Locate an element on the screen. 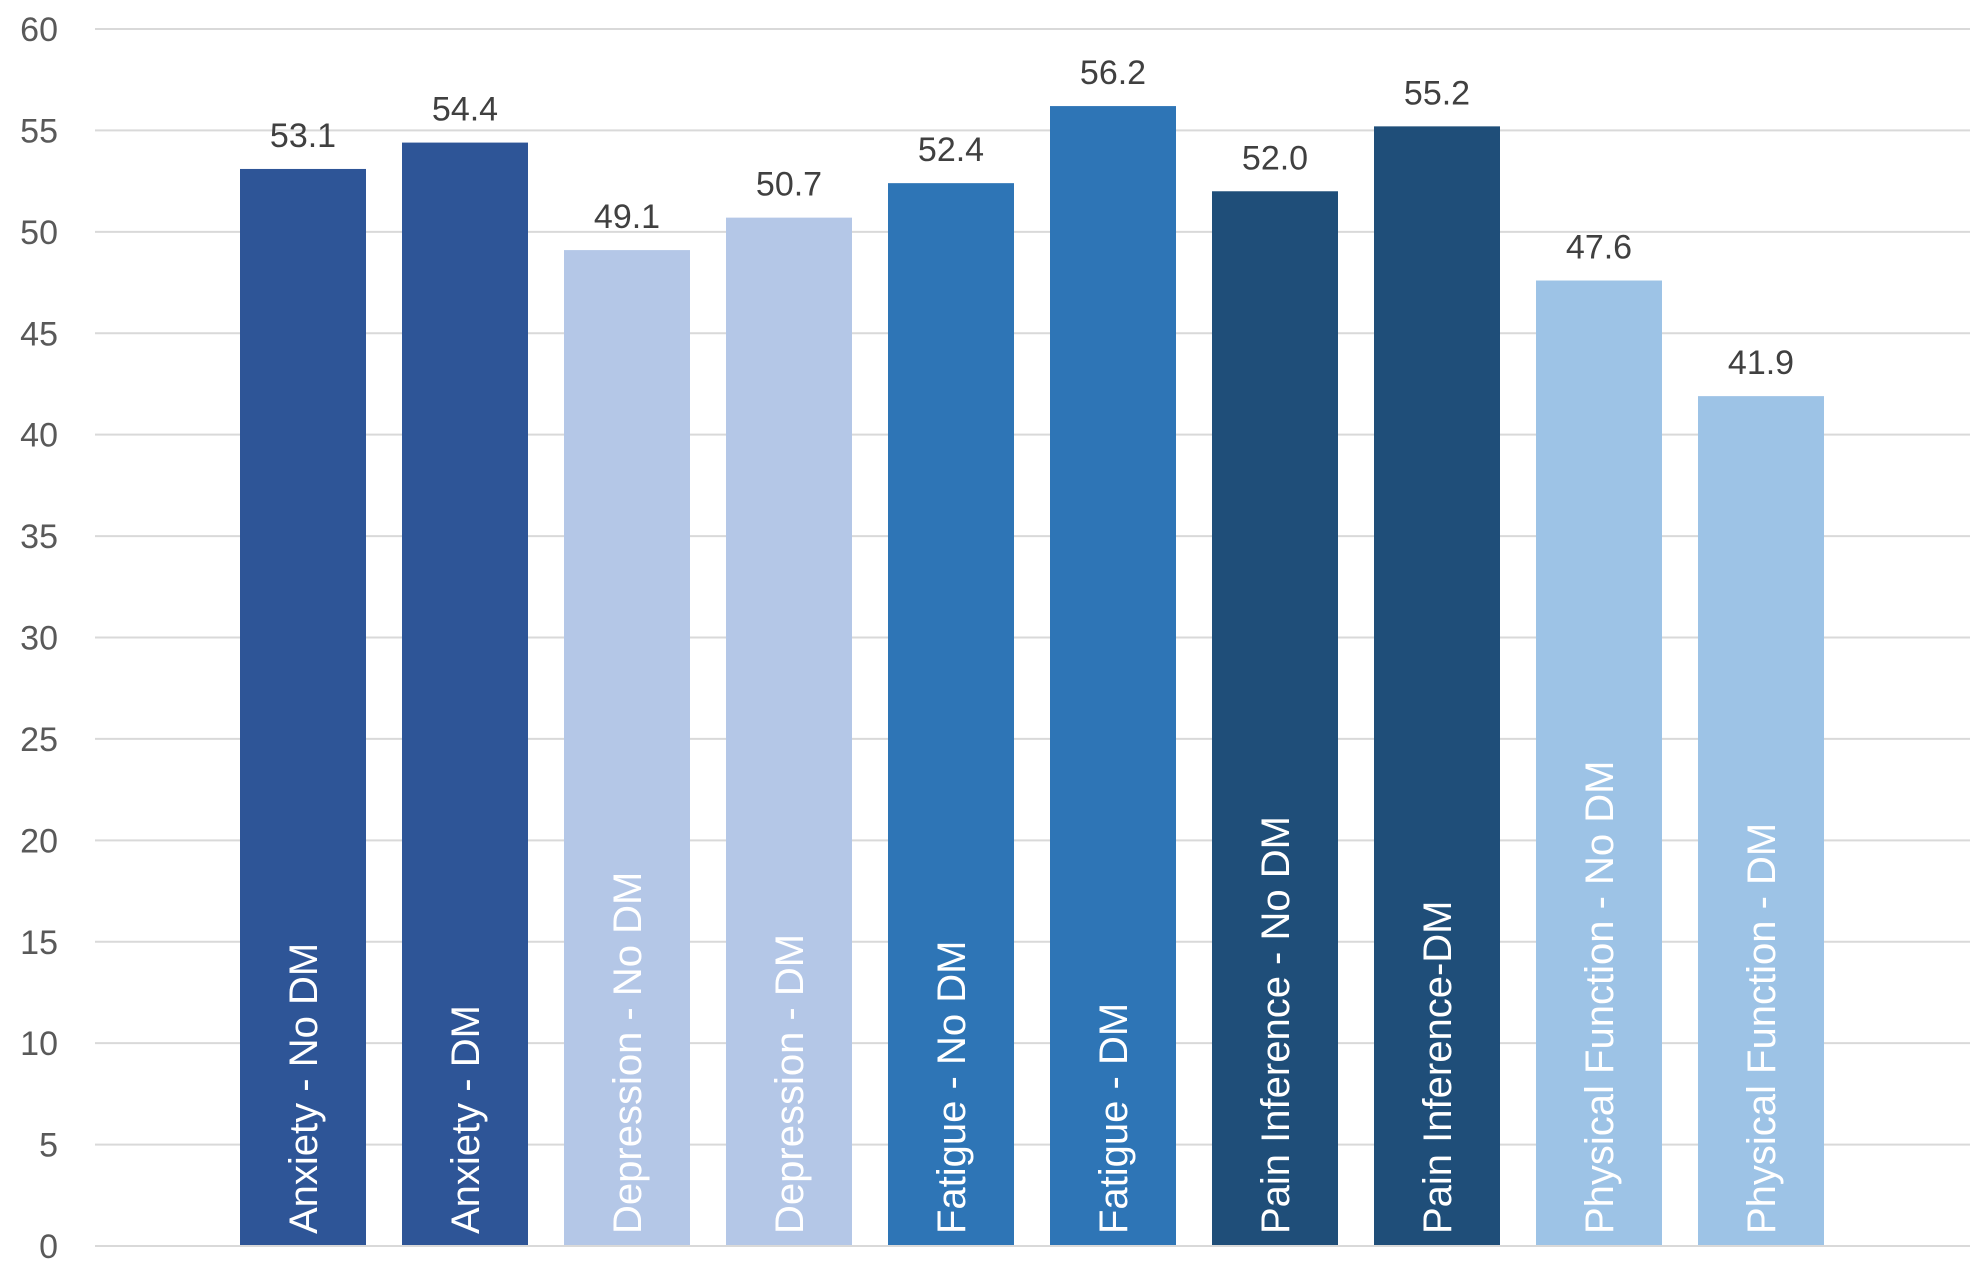 The width and height of the screenshot is (1984, 1275). y-tick-label: 30 is located at coordinates (39, 639).